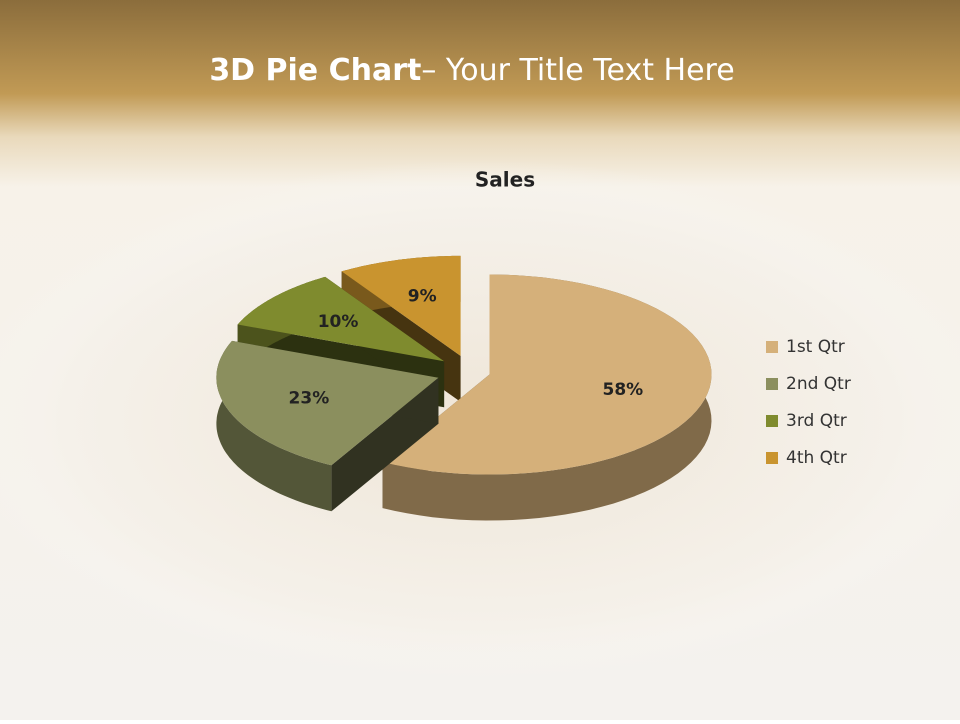 The image size is (960, 724). What do you see at coordinates (577, 70) in the screenshot?
I see `slide-title-rest: – Your Title Text Here` at bounding box center [577, 70].